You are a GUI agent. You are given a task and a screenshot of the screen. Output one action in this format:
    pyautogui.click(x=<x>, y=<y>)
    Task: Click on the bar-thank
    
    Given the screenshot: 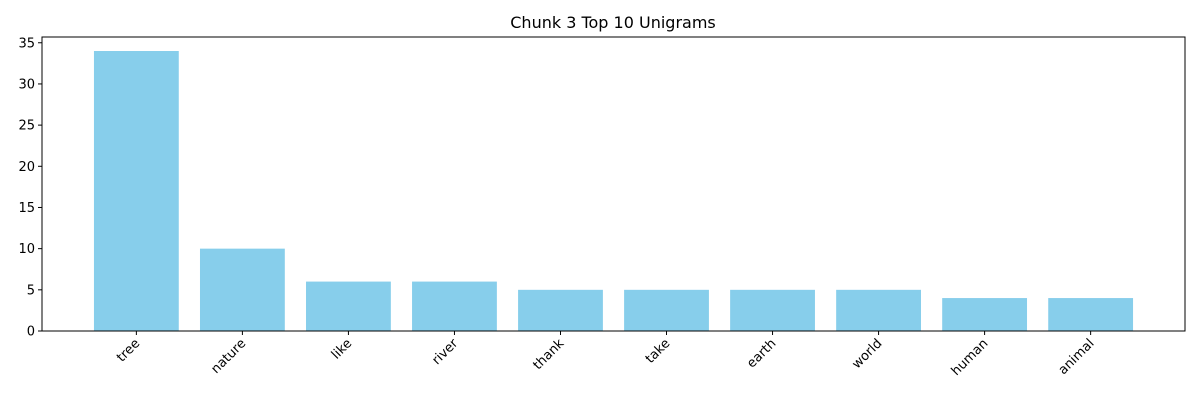 What is the action you would take?
    pyautogui.click(x=560, y=310)
    